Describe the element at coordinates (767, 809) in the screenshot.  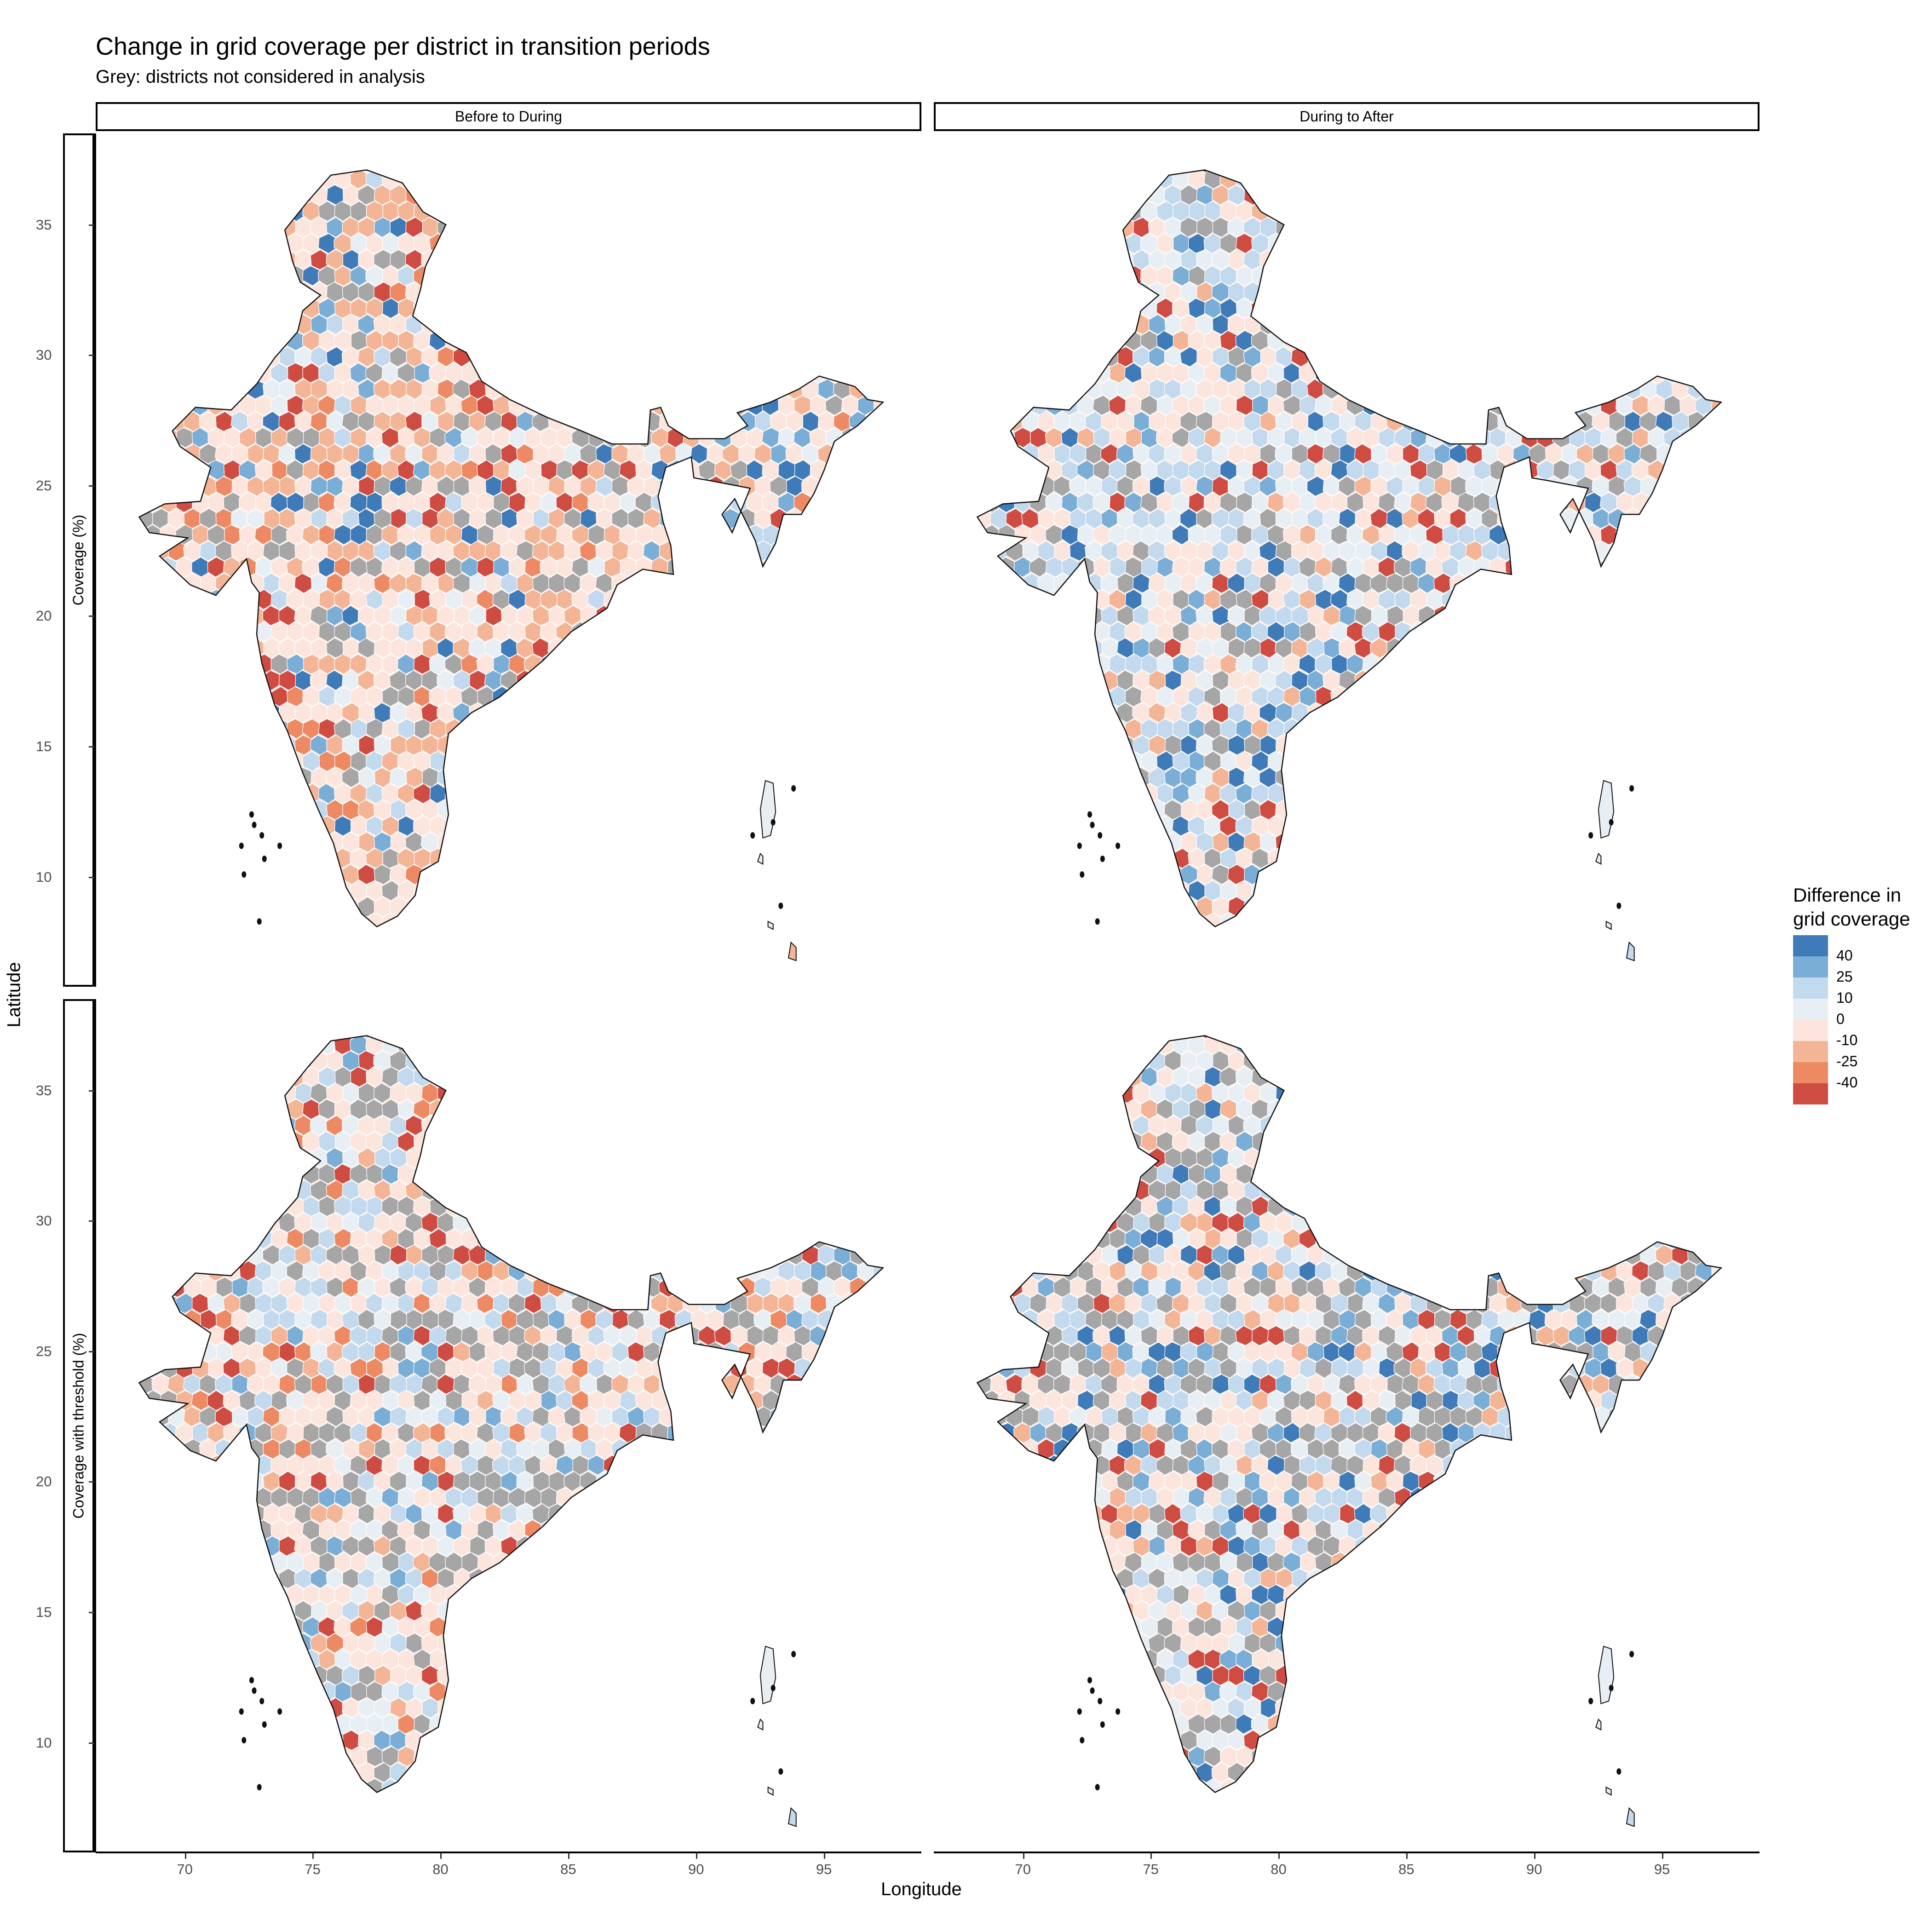
I see `island` at that location.